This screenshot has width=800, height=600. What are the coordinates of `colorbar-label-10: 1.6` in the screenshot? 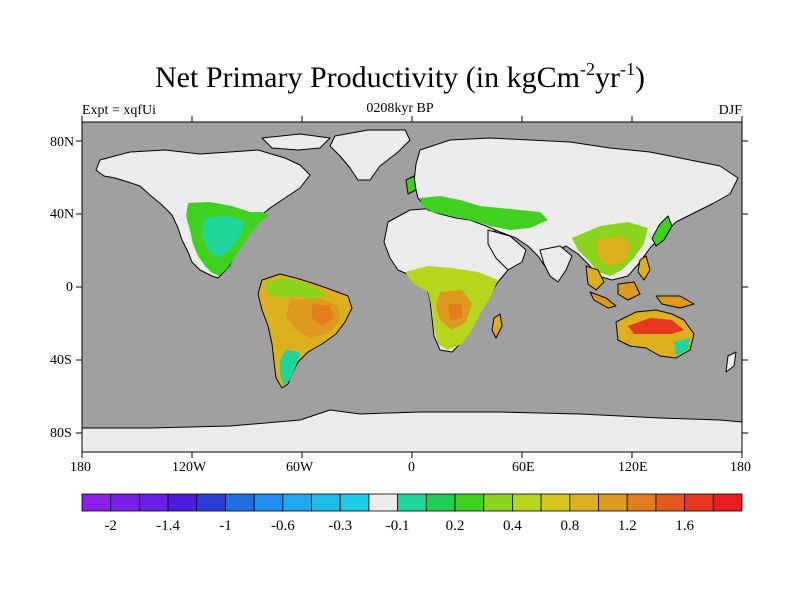 It's located at (684, 526).